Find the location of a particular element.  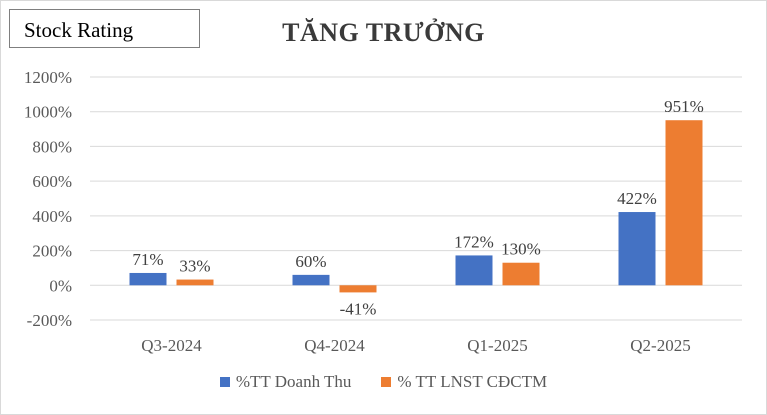

legend-swatch-revenue is located at coordinates (224, 382).